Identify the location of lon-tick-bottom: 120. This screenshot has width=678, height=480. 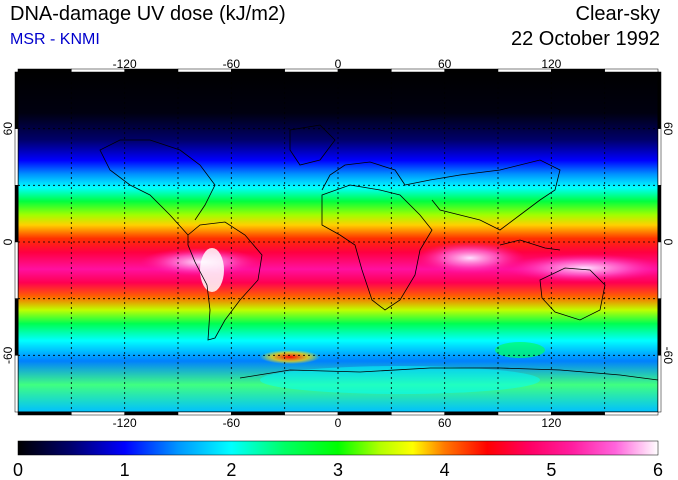
(551, 423).